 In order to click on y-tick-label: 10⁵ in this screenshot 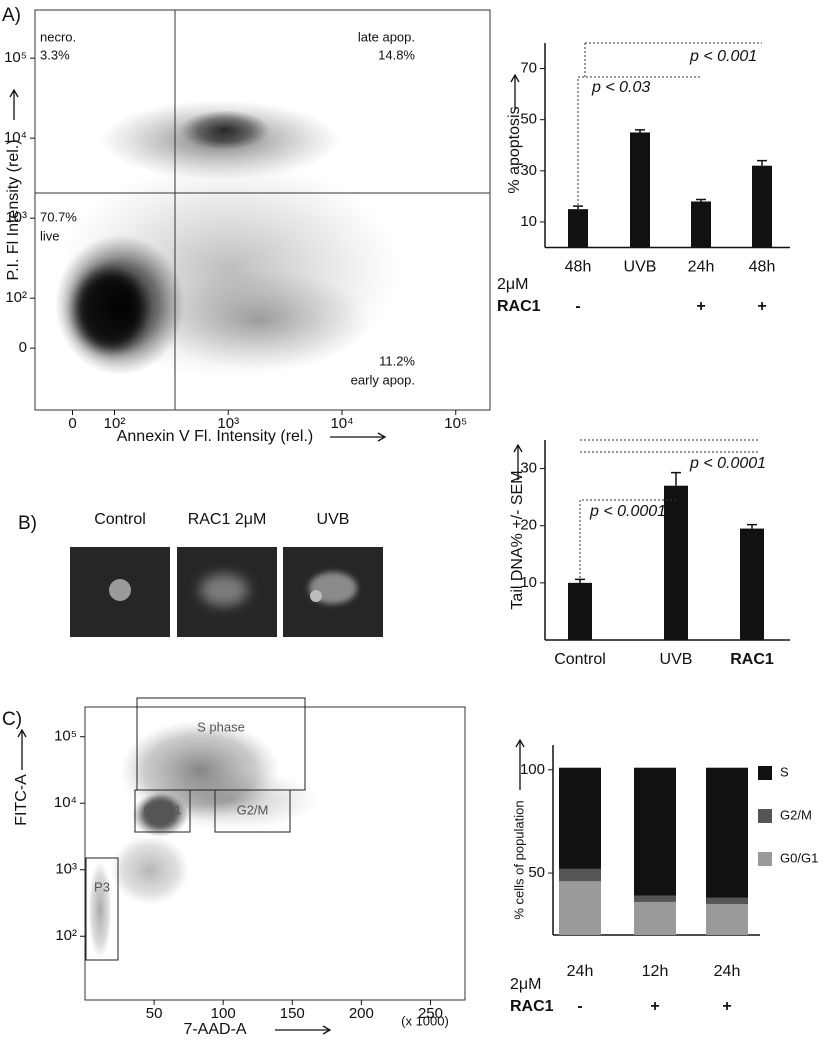, I will do `click(65, 736)`.